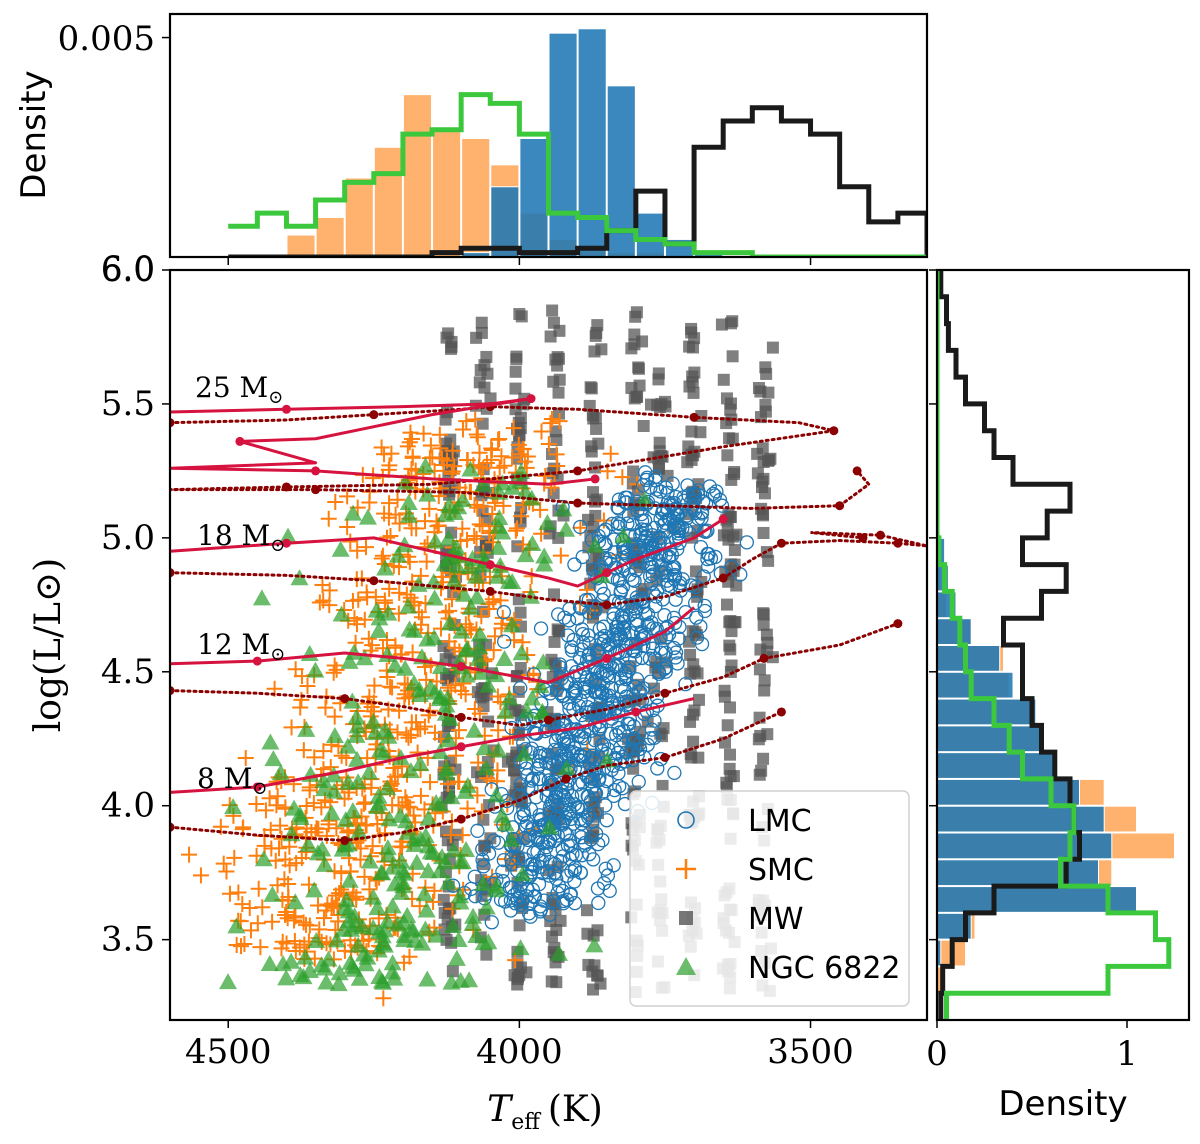 The height and width of the screenshot is (1144, 1200). I want to click on track-labels: 25 M⊙ 18 M⊙ 12 M⊙ 8 M⊙, so click(240, 585).